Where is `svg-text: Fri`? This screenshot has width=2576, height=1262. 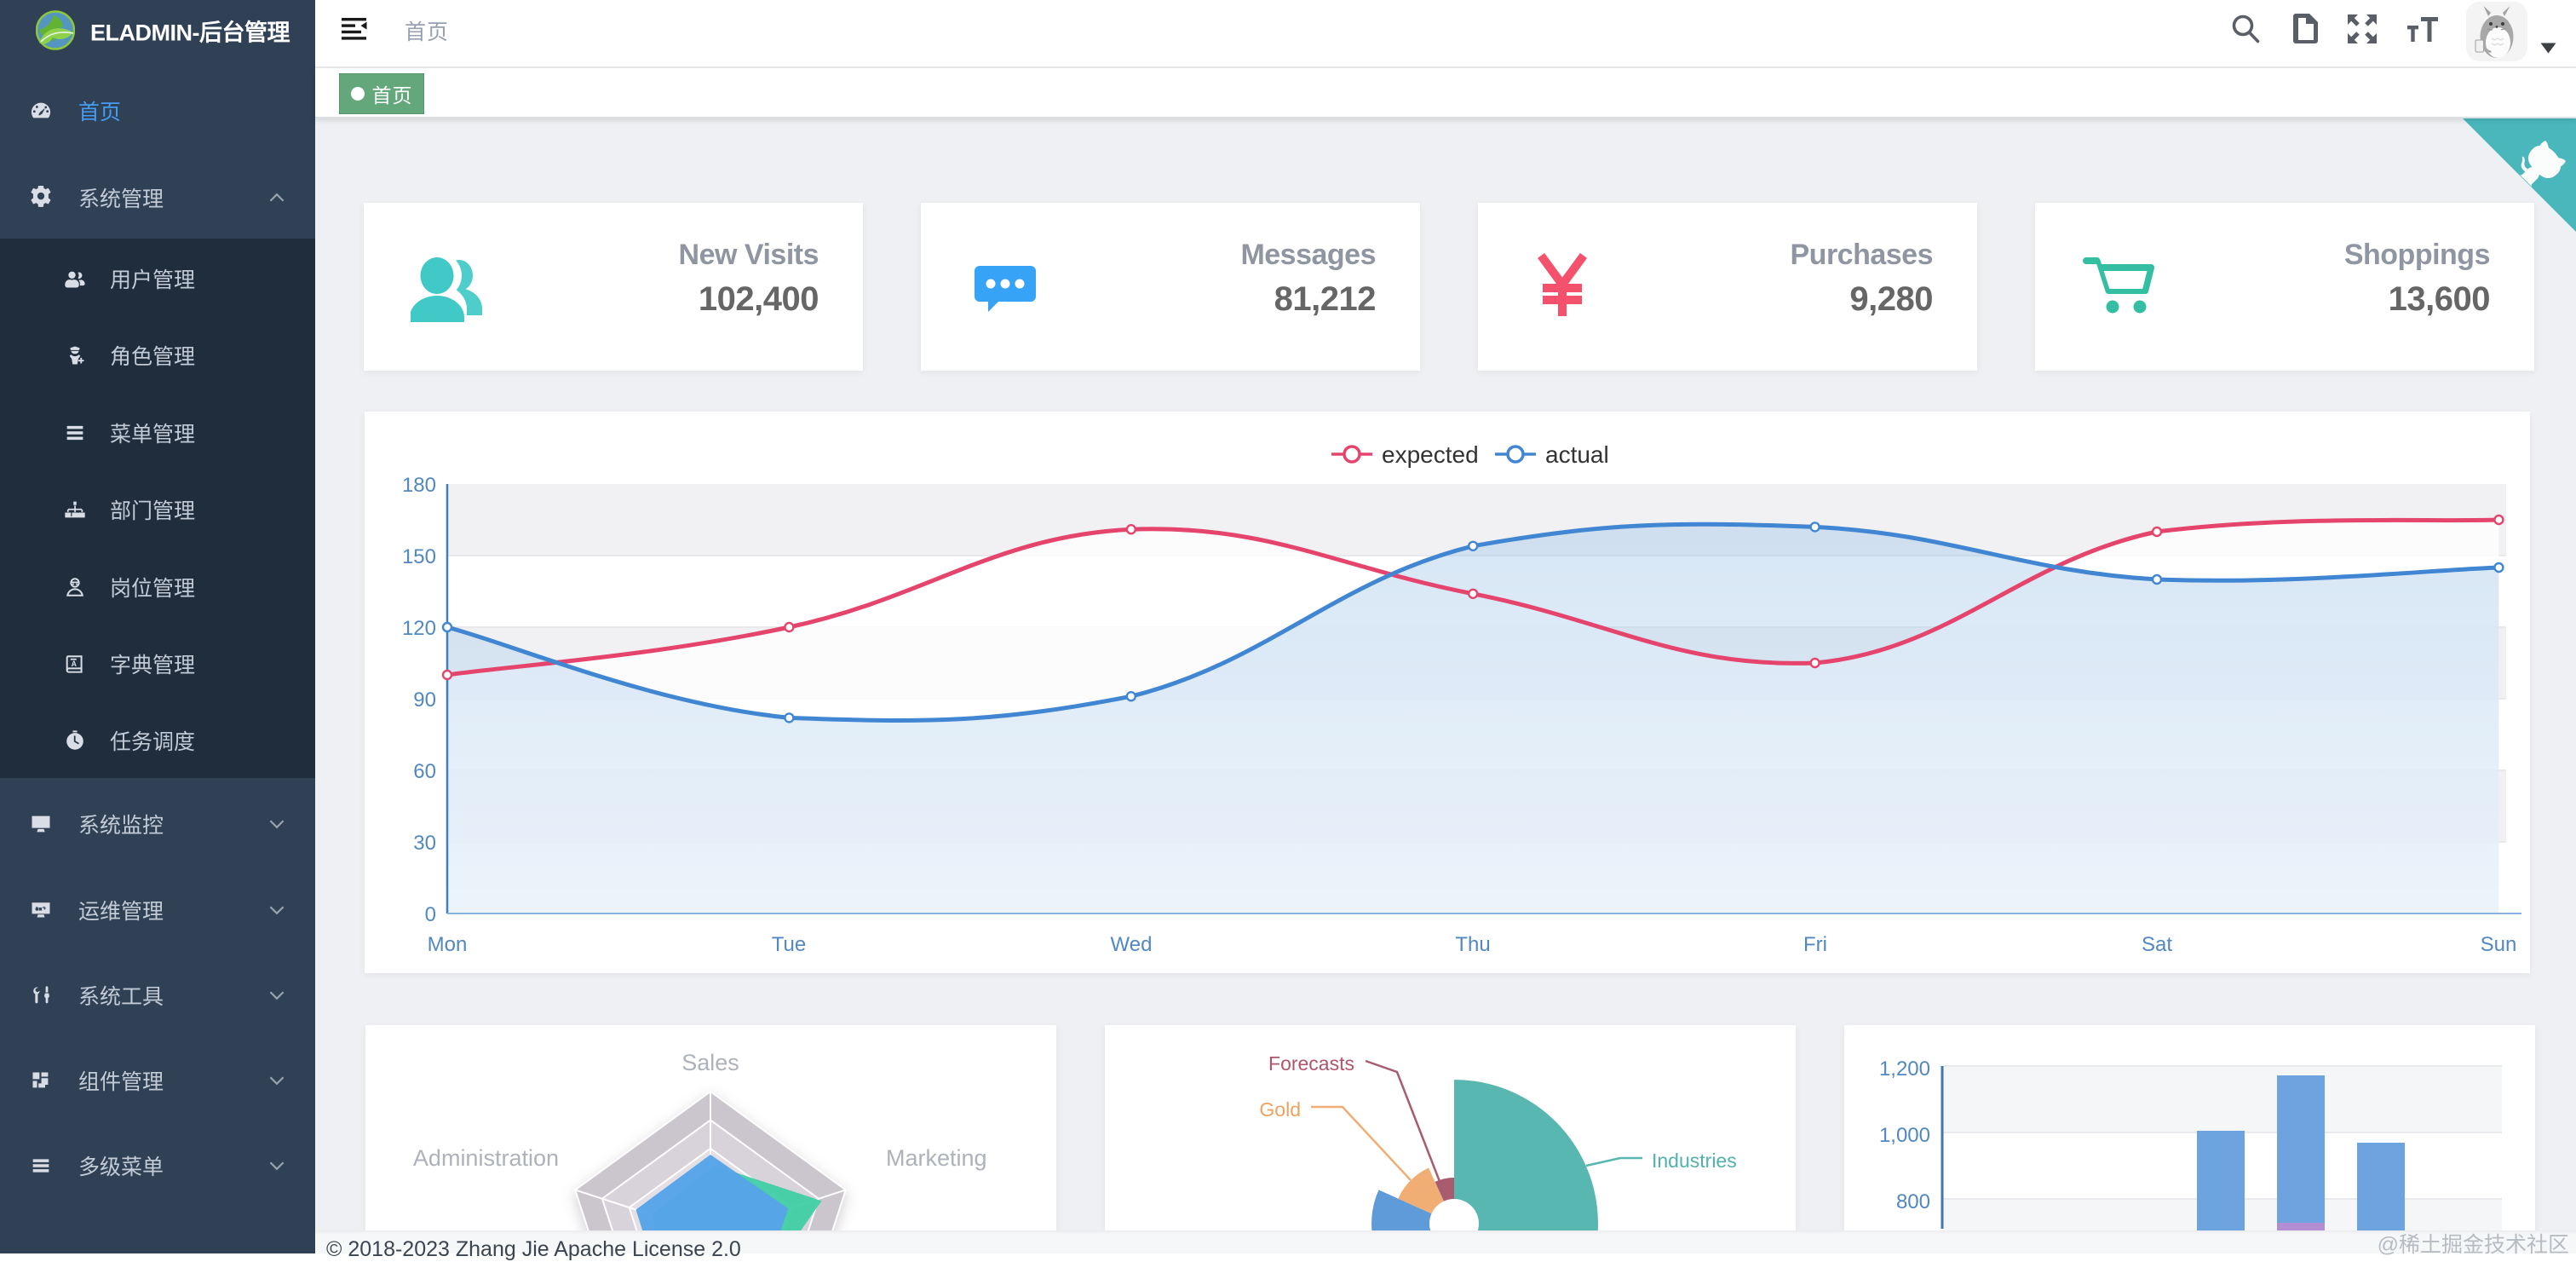
svg-text: Fri is located at coordinates (1815, 944).